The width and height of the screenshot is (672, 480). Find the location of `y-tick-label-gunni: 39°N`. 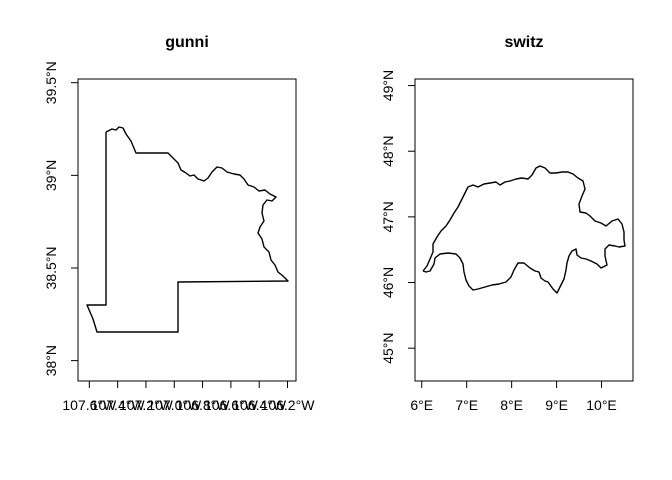

y-tick-label-gunni: 39°N is located at coordinates (51, 175).